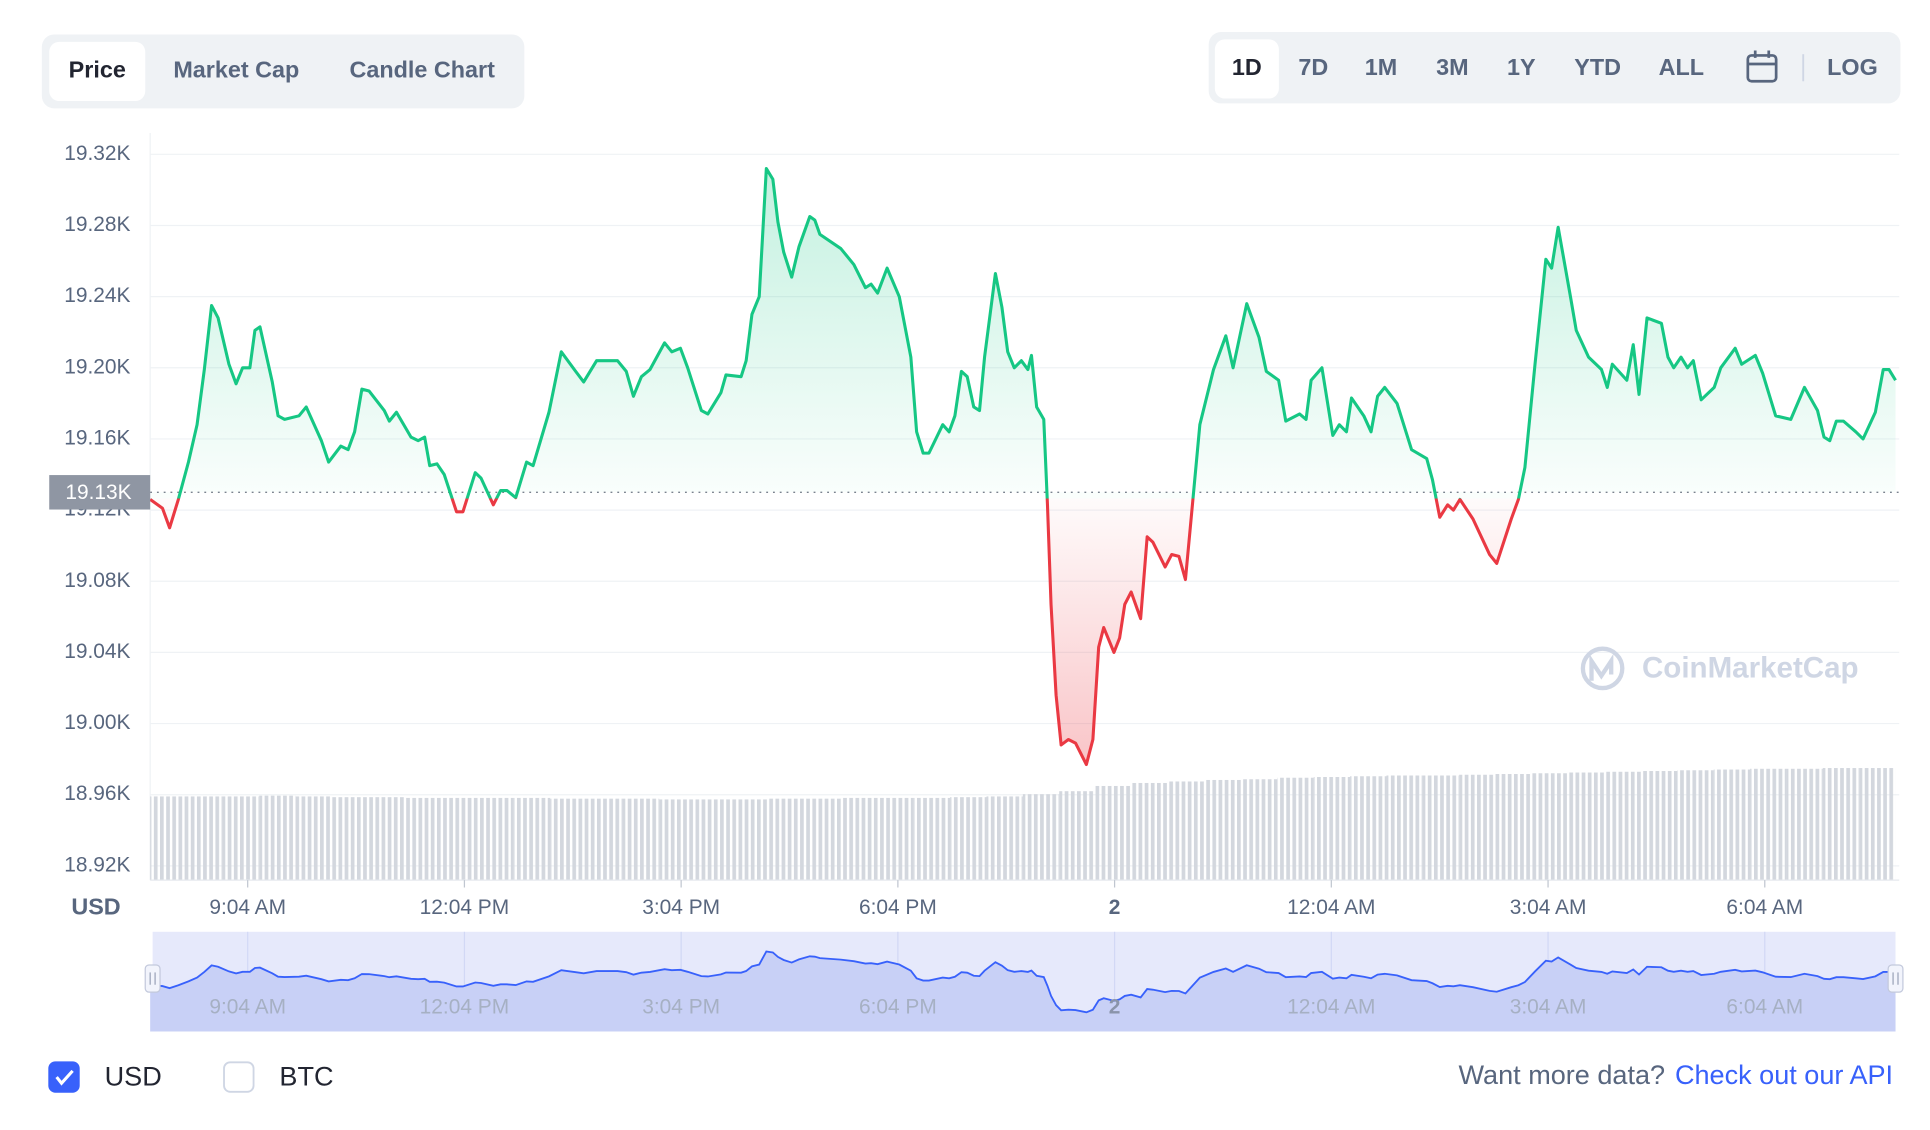 The height and width of the screenshot is (1130, 1930). I want to click on tab: Price, so click(97, 70).